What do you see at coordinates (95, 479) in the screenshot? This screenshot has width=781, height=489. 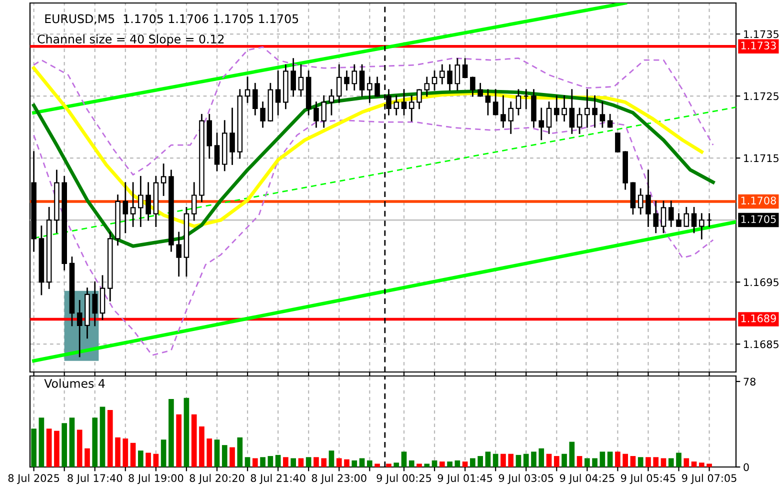 I see `x-tick-label: 8 Jul 17:40` at bounding box center [95, 479].